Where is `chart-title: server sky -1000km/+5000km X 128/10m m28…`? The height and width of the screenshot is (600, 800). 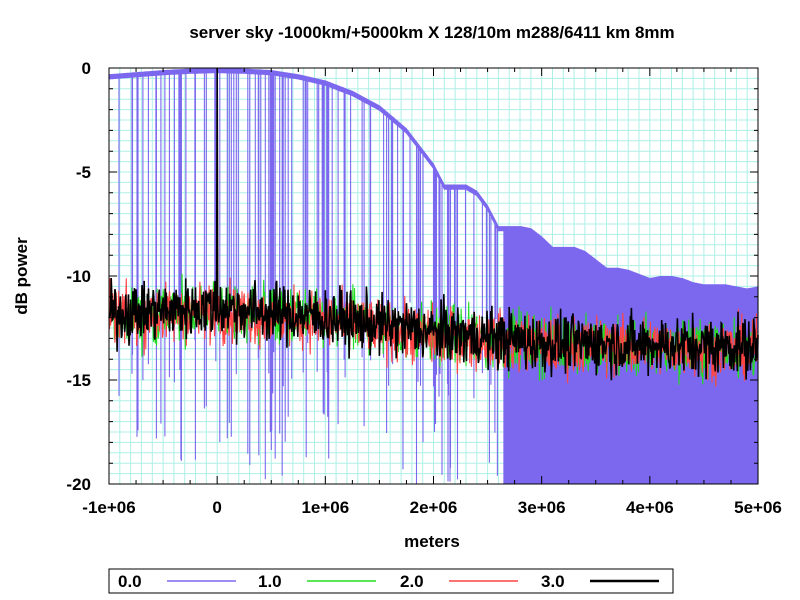 chart-title: server sky -1000km/+5000km X 128/10m m28… is located at coordinates (431, 32).